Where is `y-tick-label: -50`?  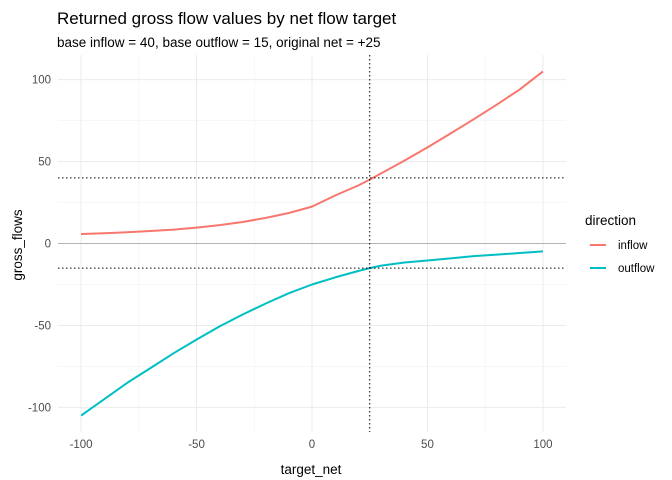
y-tick-label: -50 is located at coordinates (42, 326).